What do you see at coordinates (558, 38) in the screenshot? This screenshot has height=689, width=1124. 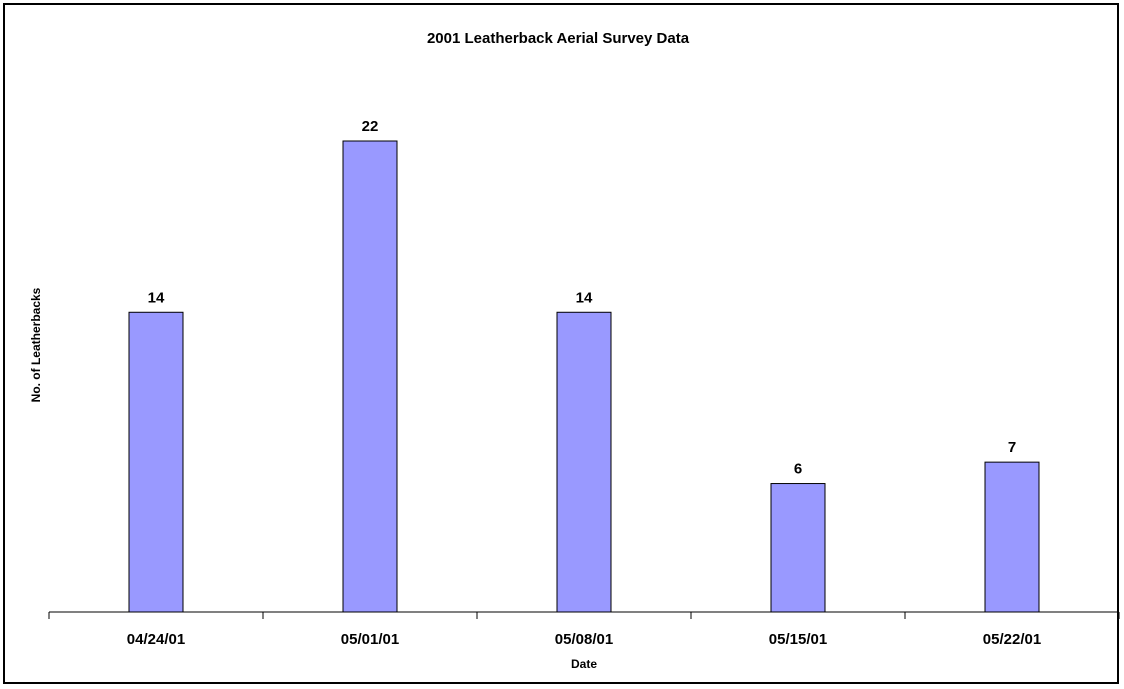 I see `chart-title: 2001 Leatherback Aerial Survey Data` at bounding box center [558, 38].